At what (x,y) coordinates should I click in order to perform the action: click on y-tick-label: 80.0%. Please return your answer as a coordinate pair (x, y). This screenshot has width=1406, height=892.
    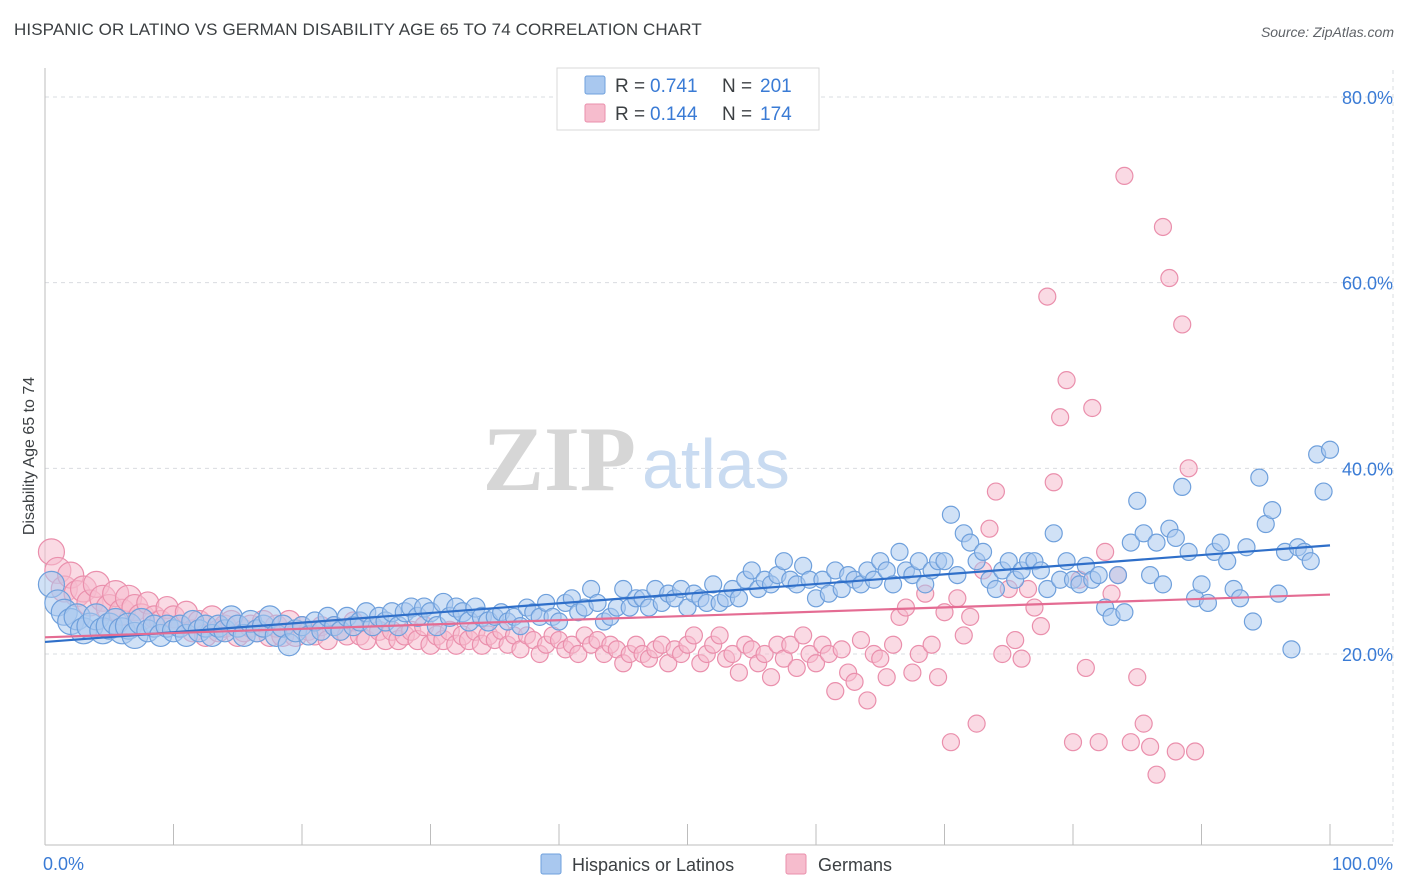
    Looking at the image, I should click on (1367, 98).